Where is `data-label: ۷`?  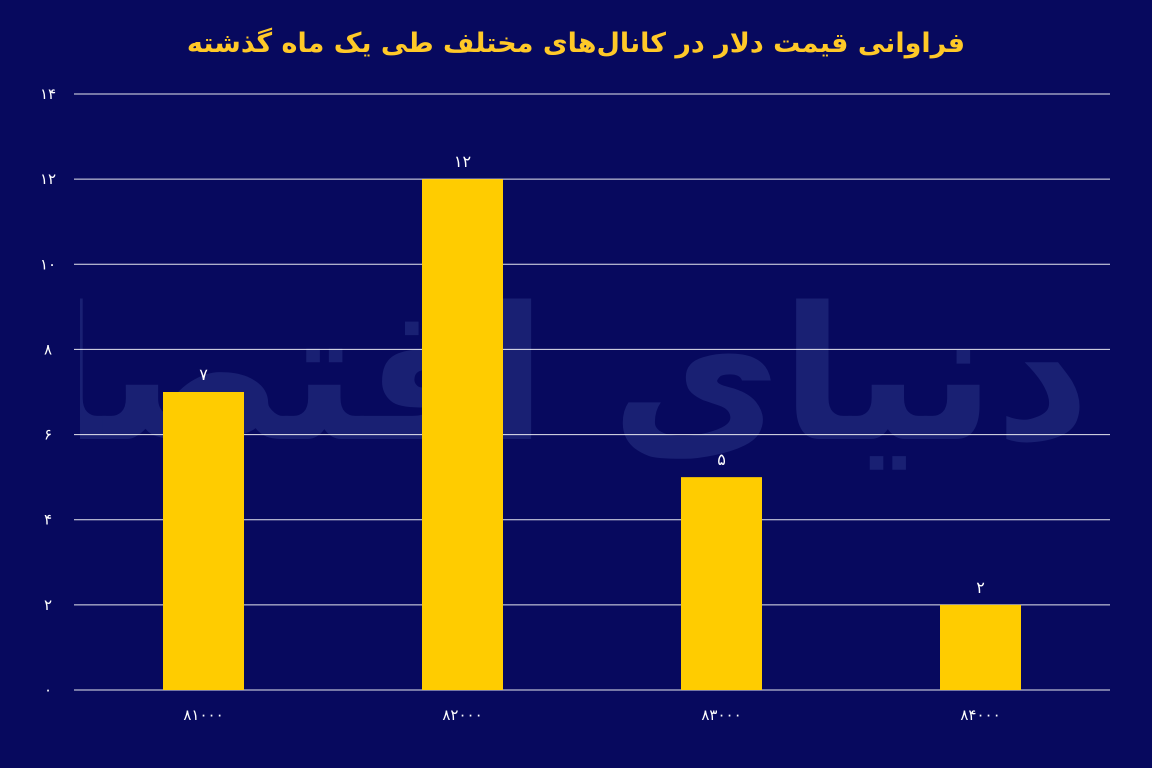
data-label: ۷ is located at coordinates (203, 374).